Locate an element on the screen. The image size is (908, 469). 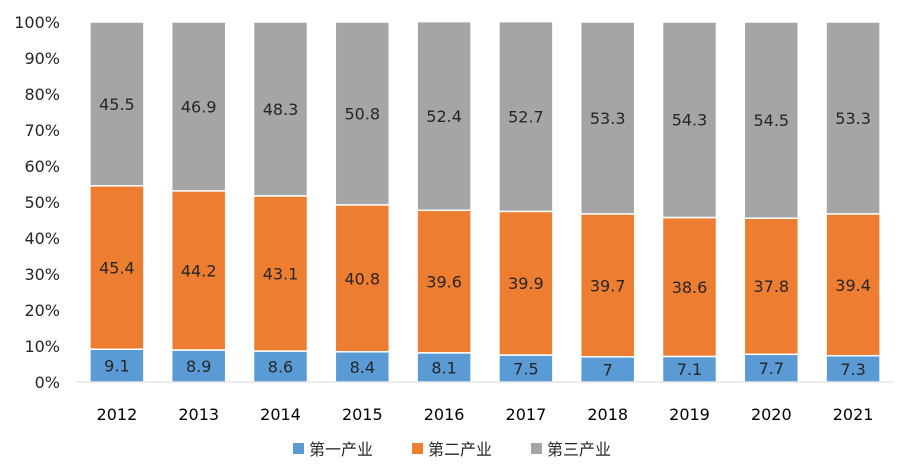
y-tick-label: 30% is located at coordinates (42, 274).